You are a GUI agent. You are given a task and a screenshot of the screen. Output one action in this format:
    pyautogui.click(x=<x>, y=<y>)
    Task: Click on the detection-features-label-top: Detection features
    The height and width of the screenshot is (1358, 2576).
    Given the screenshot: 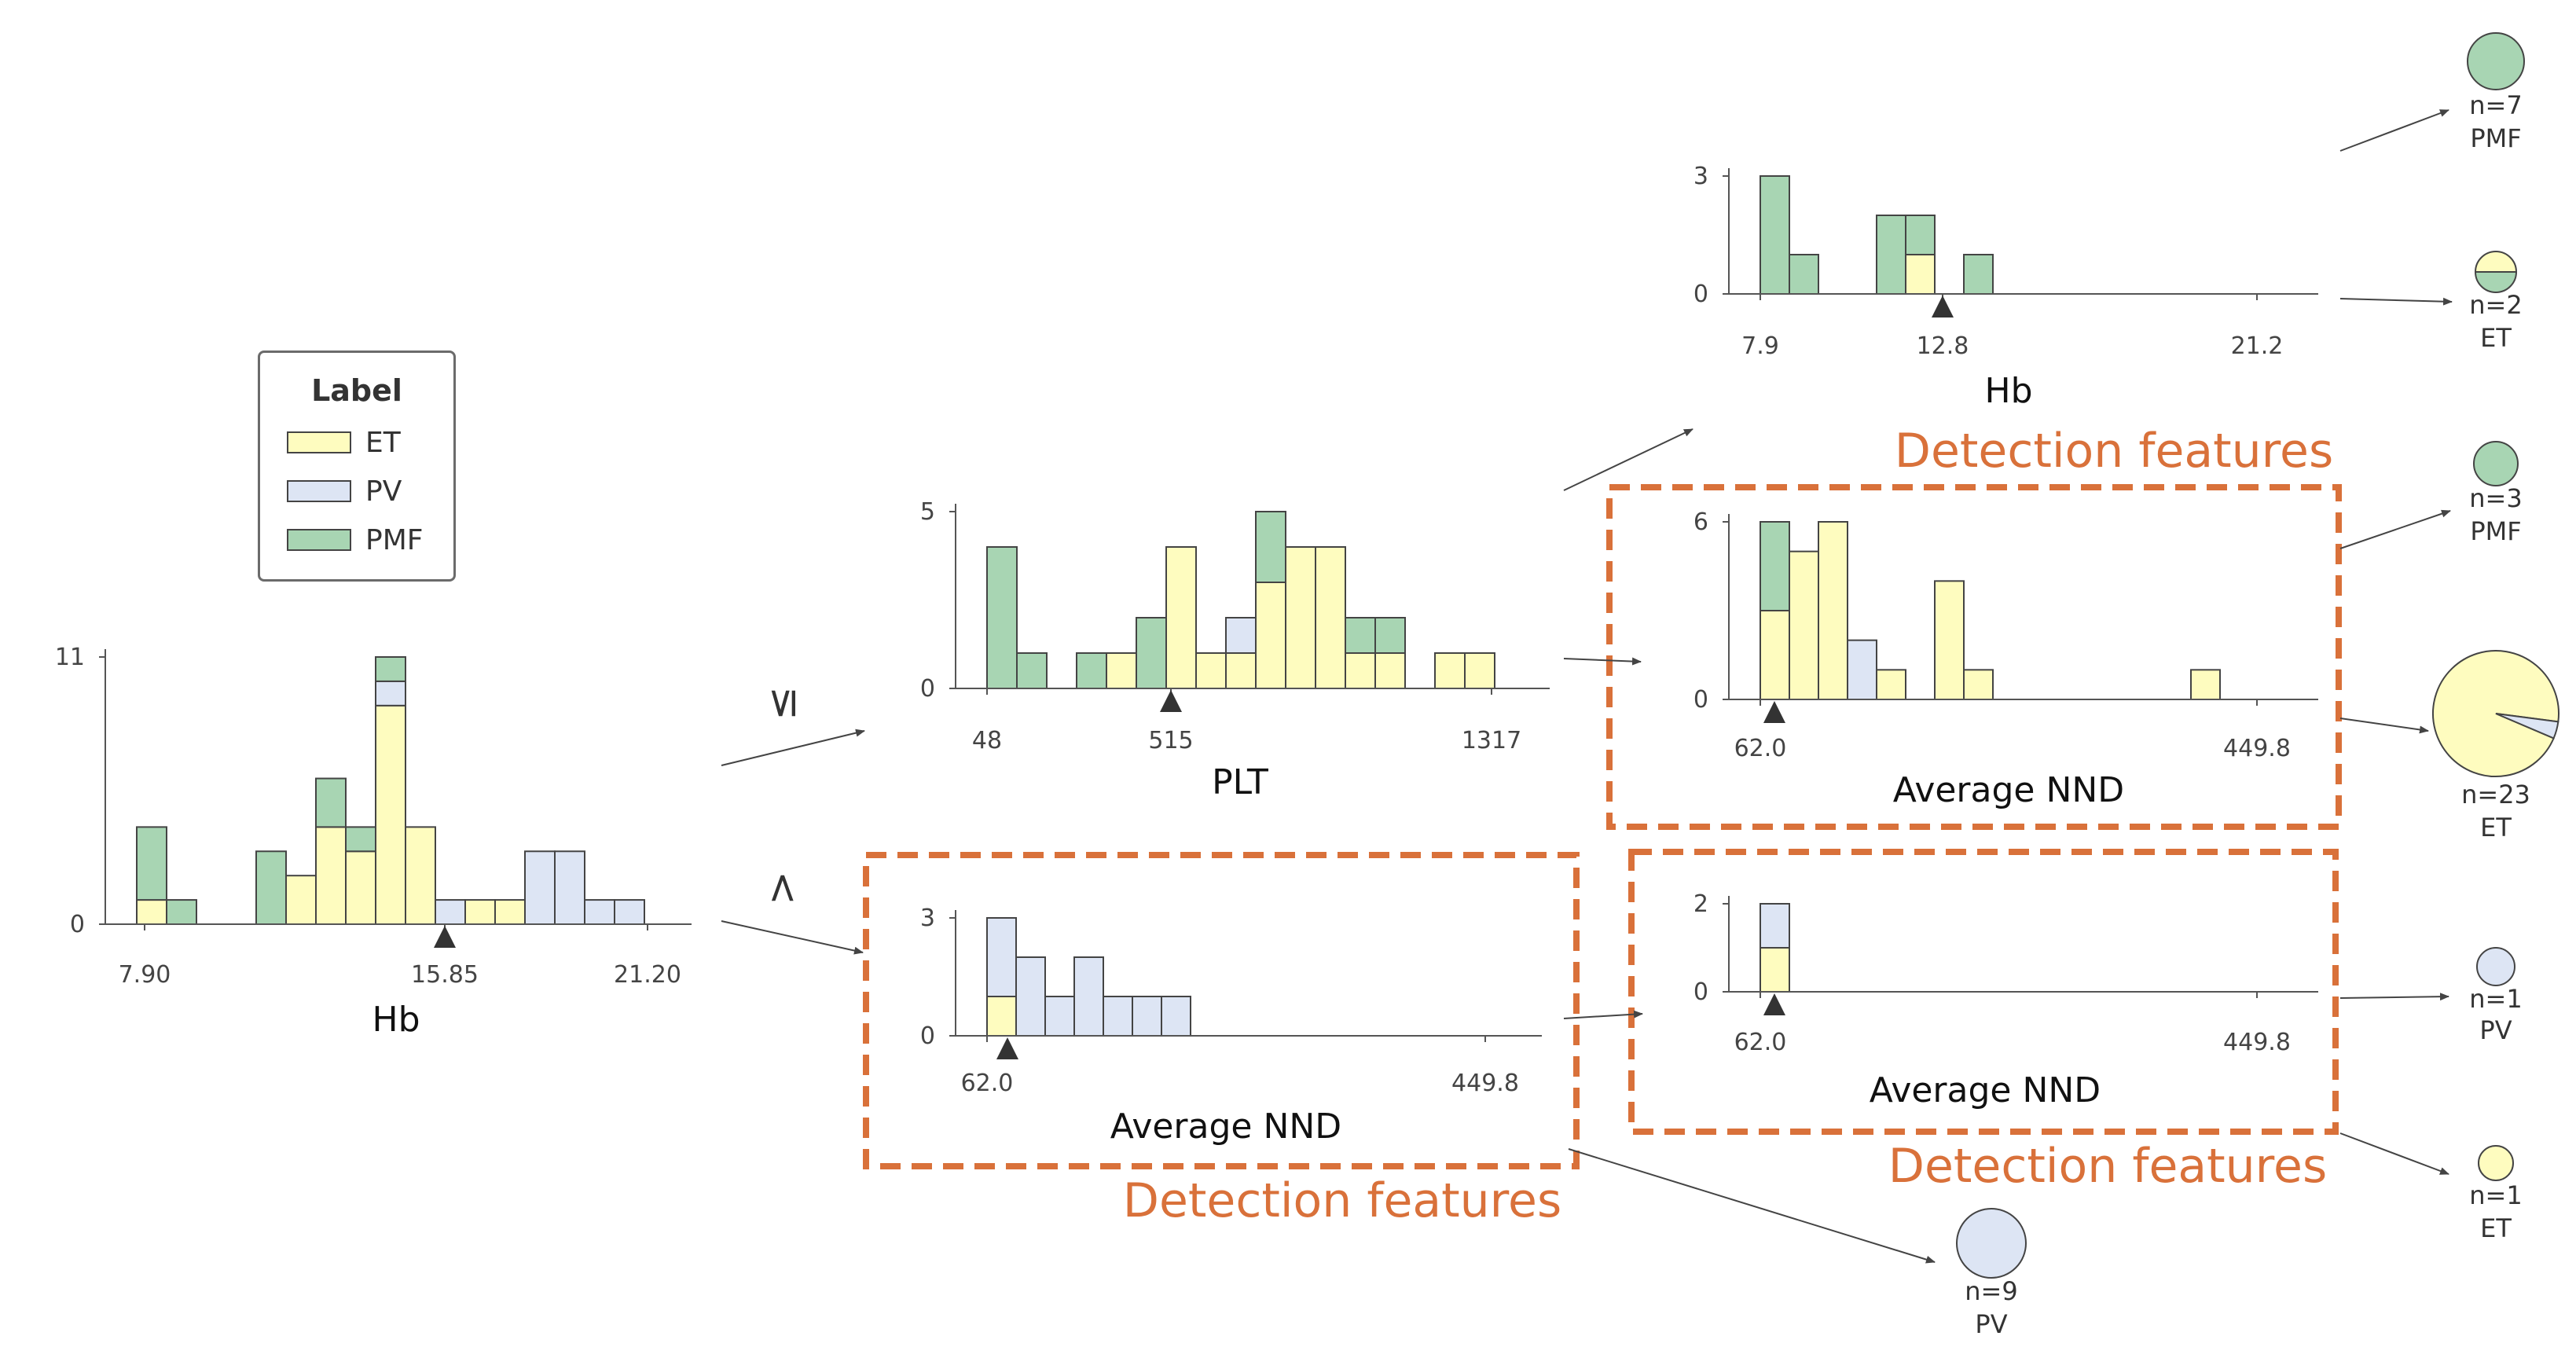 What is the action you would take?
    pyautogui.click(x=2114, y=451)
    